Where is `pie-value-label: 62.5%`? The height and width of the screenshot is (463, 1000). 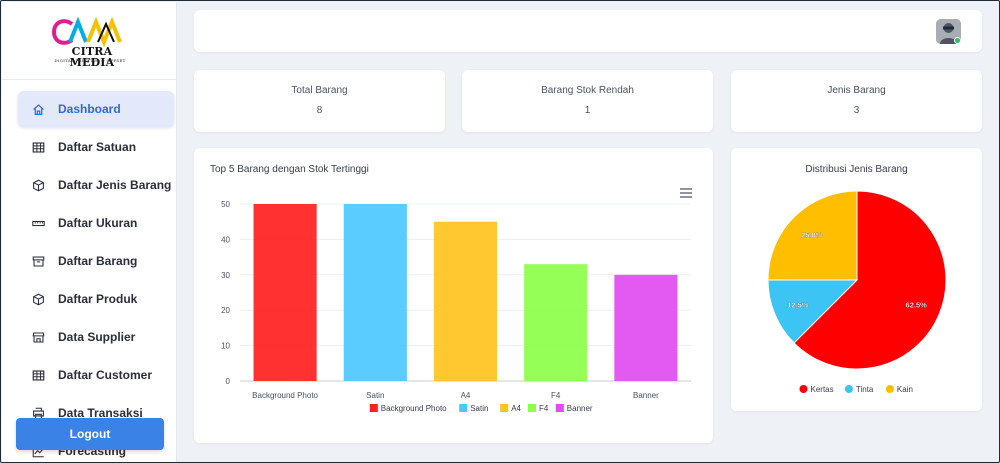 pie-value-label: 62.5% is located at coordinates (917, 305).